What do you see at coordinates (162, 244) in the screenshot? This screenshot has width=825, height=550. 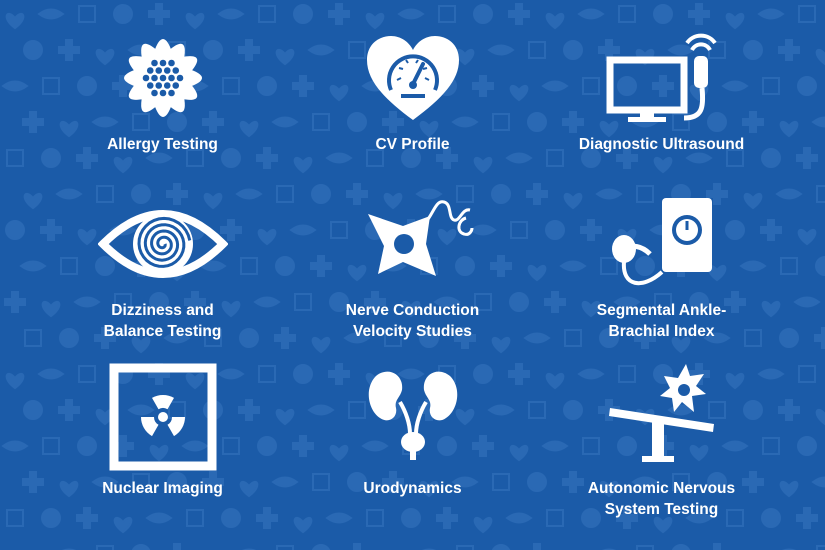 I see `spiral-eye-icon` at bounding box center [162, 244].